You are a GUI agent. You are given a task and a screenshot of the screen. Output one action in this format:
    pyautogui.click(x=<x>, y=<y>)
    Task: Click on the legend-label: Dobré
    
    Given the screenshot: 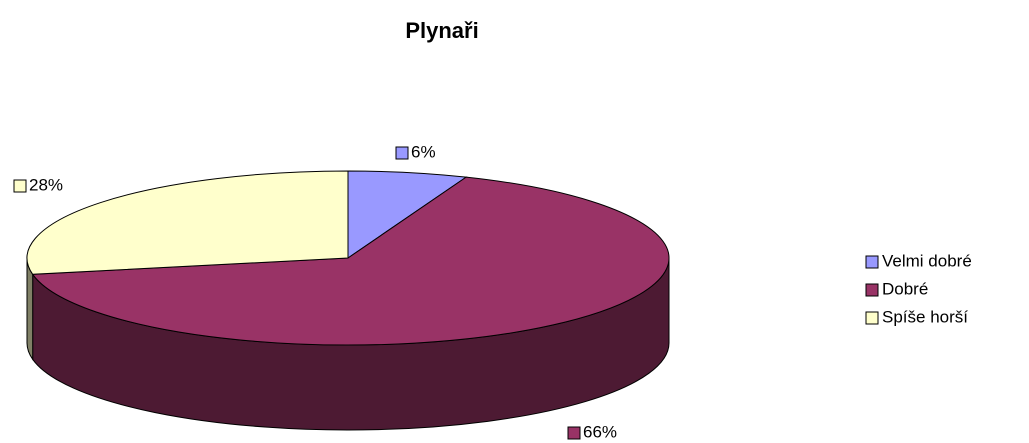 What is the action you would take?
    pyautogui.click(x=905, y=288)
    